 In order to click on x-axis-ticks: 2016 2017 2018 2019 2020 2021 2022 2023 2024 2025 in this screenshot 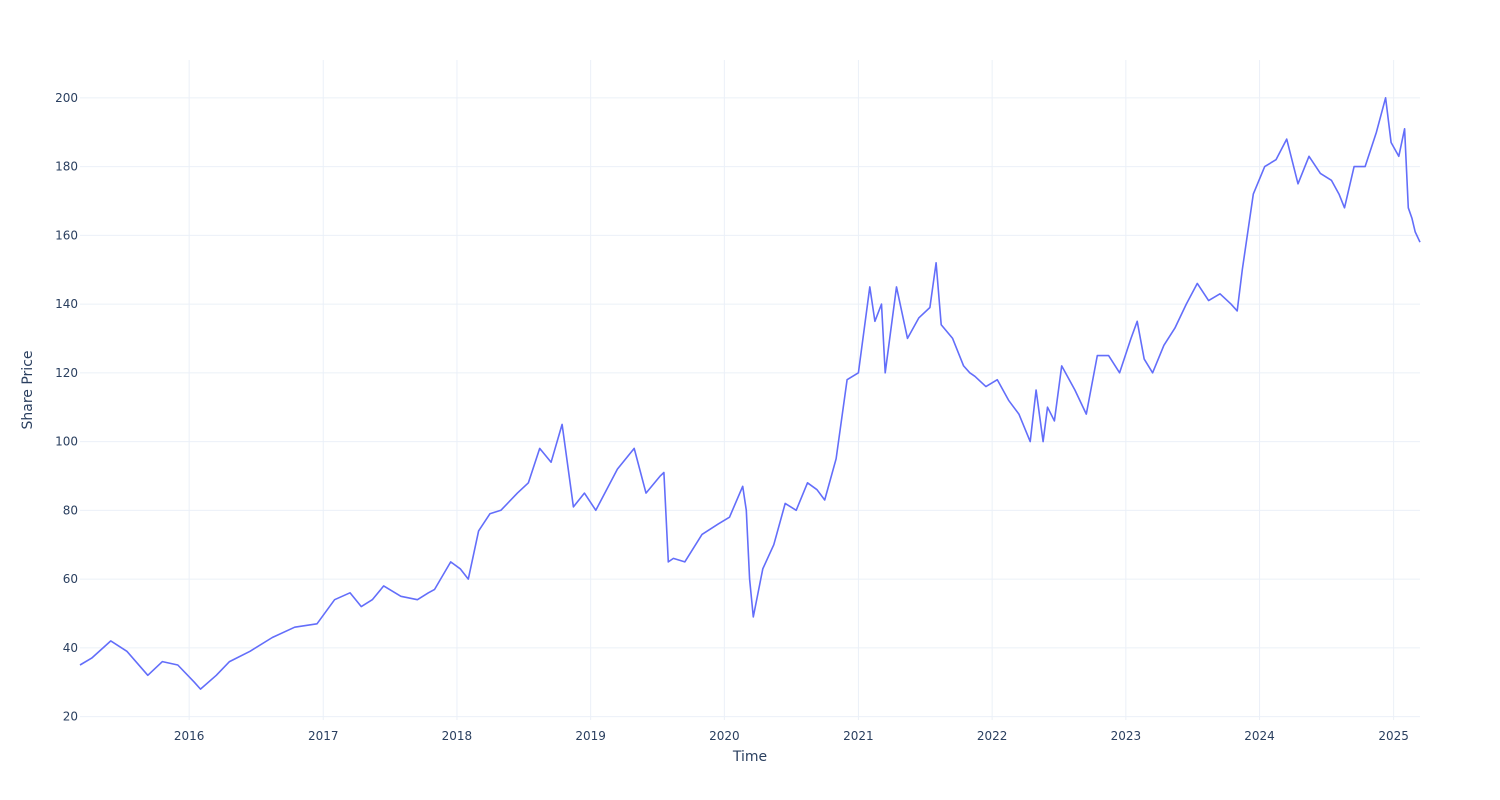, I will do `click(791, 736)`.